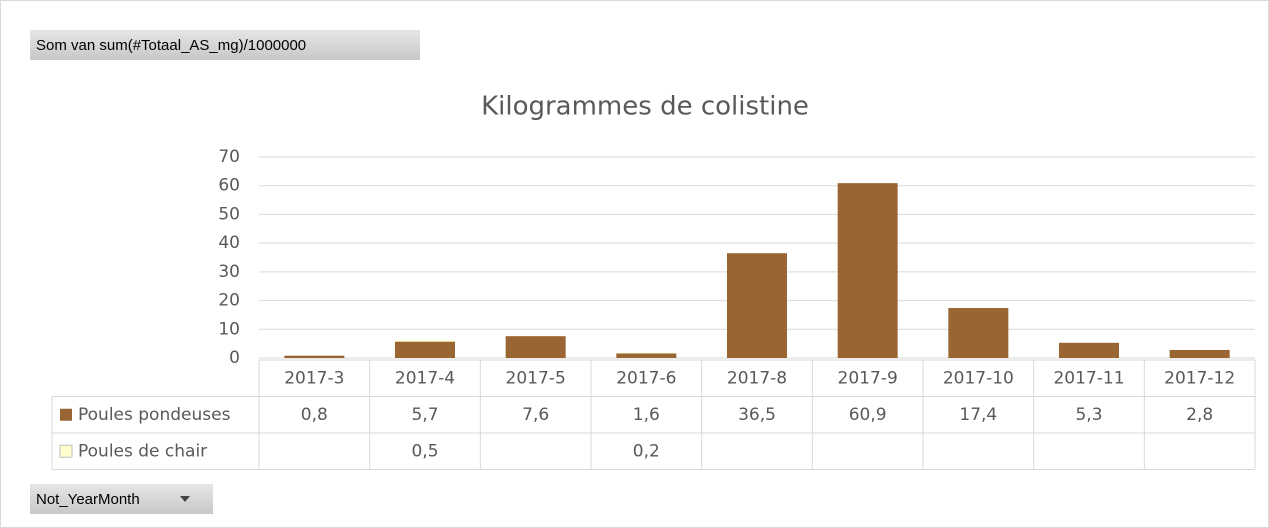  I want to click on x-tick-label: 2017-4, so click(425, 378).